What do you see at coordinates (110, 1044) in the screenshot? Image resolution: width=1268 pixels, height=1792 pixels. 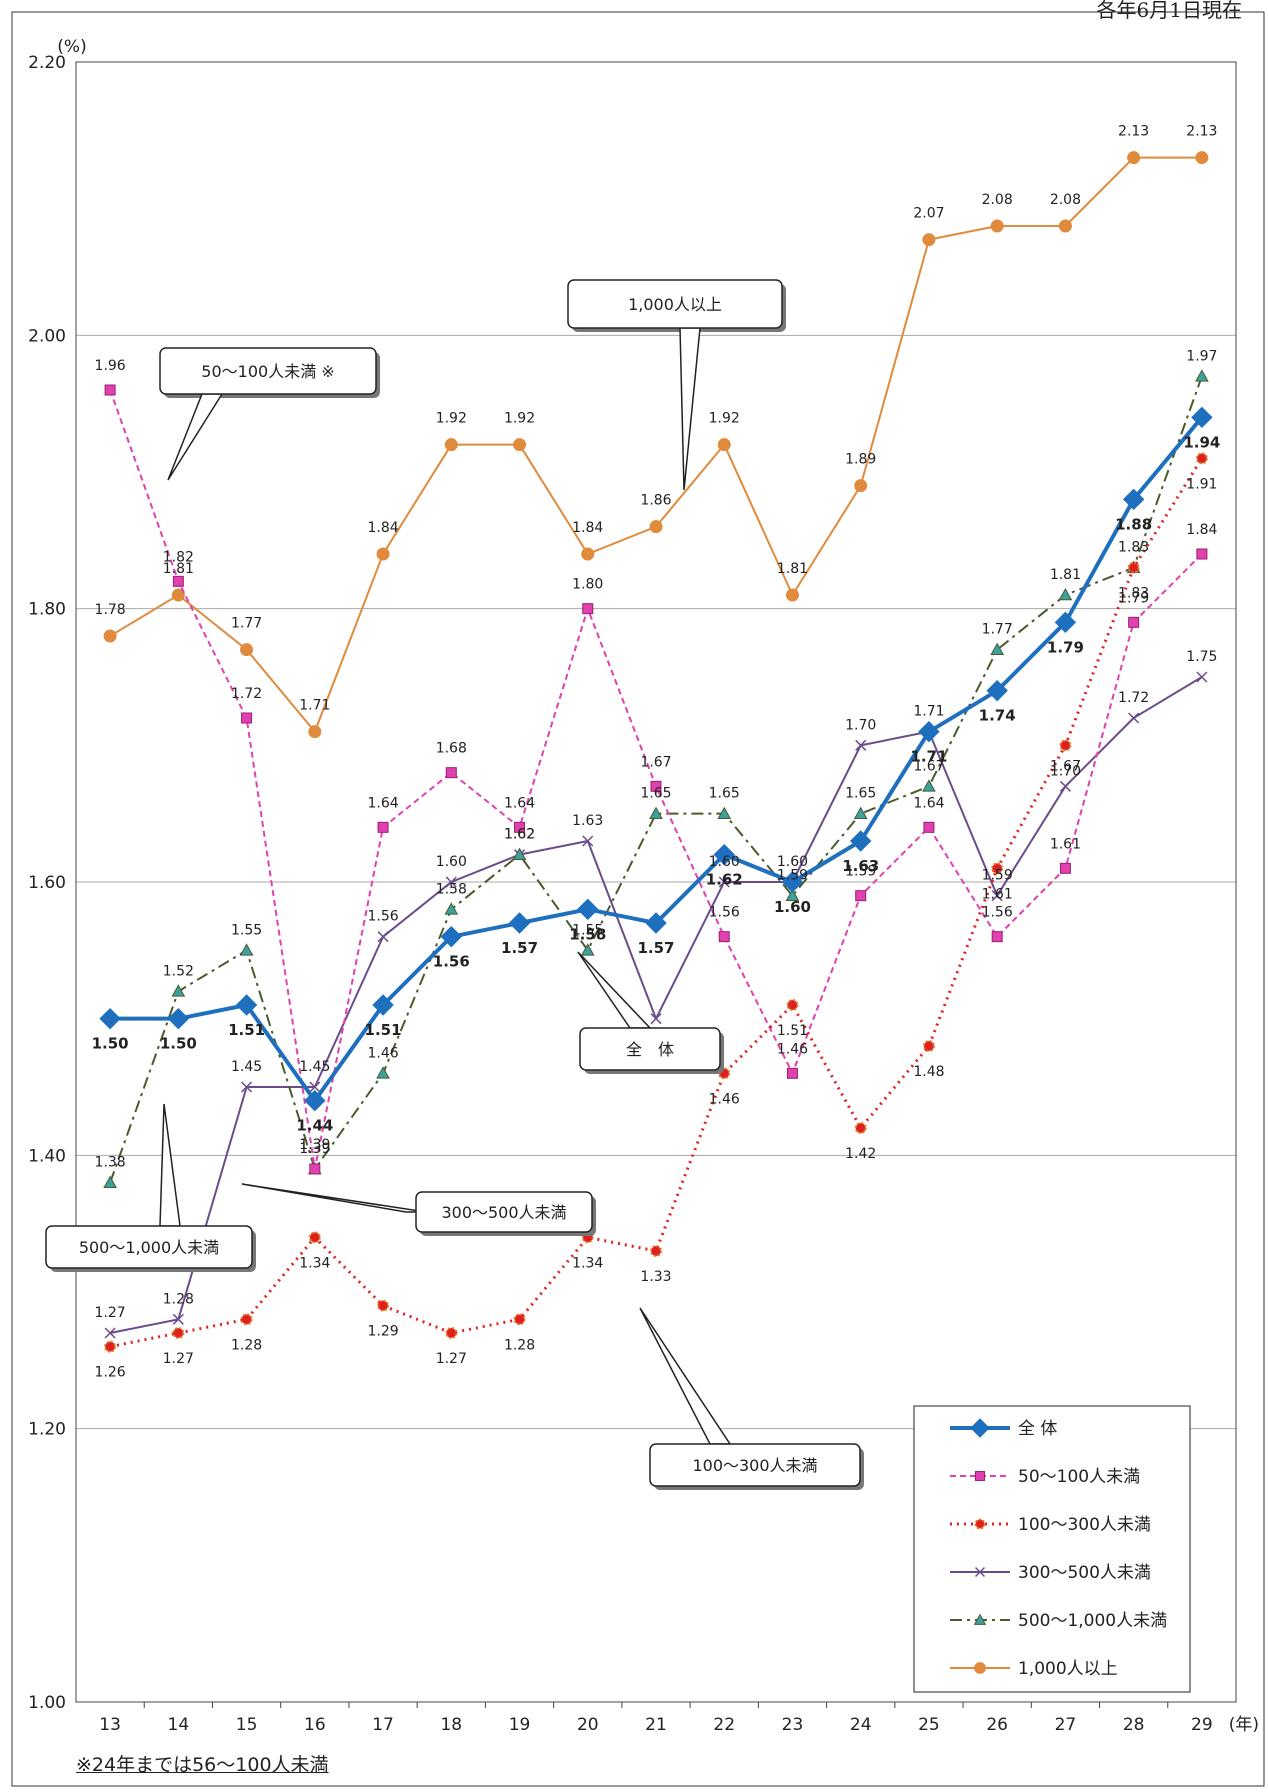 I see `data-label: 1.50` at bounding box center [110, 1044].